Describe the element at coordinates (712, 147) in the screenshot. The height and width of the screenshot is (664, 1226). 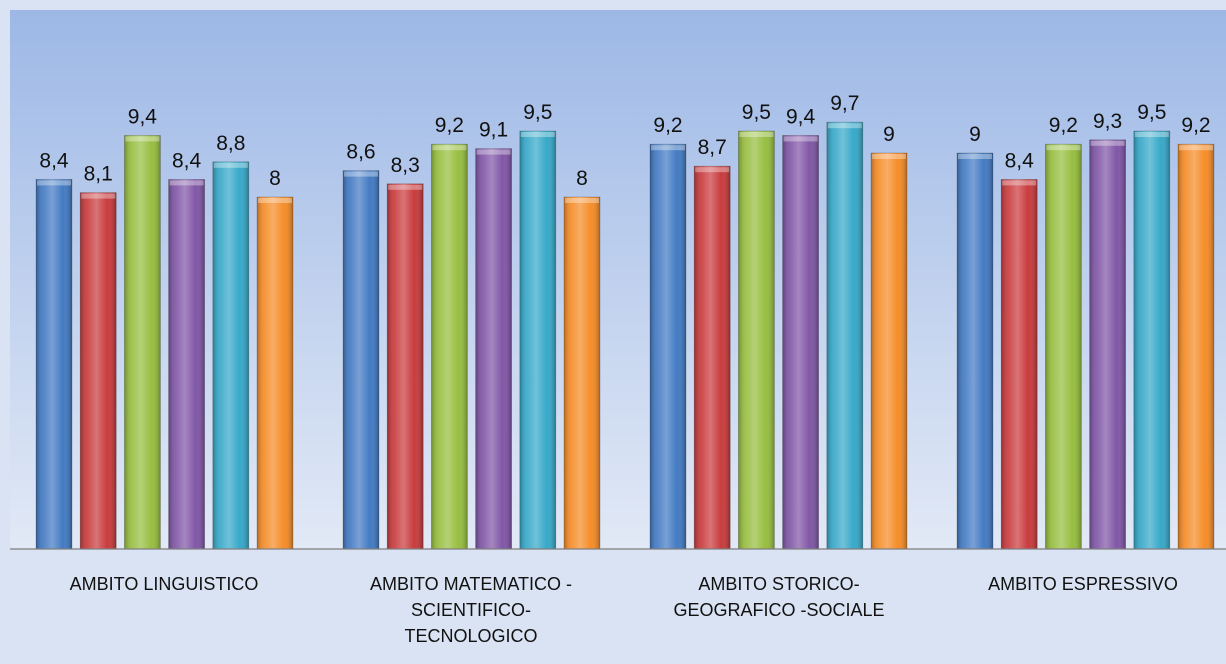
I see `data-label: 8,7` at that location.